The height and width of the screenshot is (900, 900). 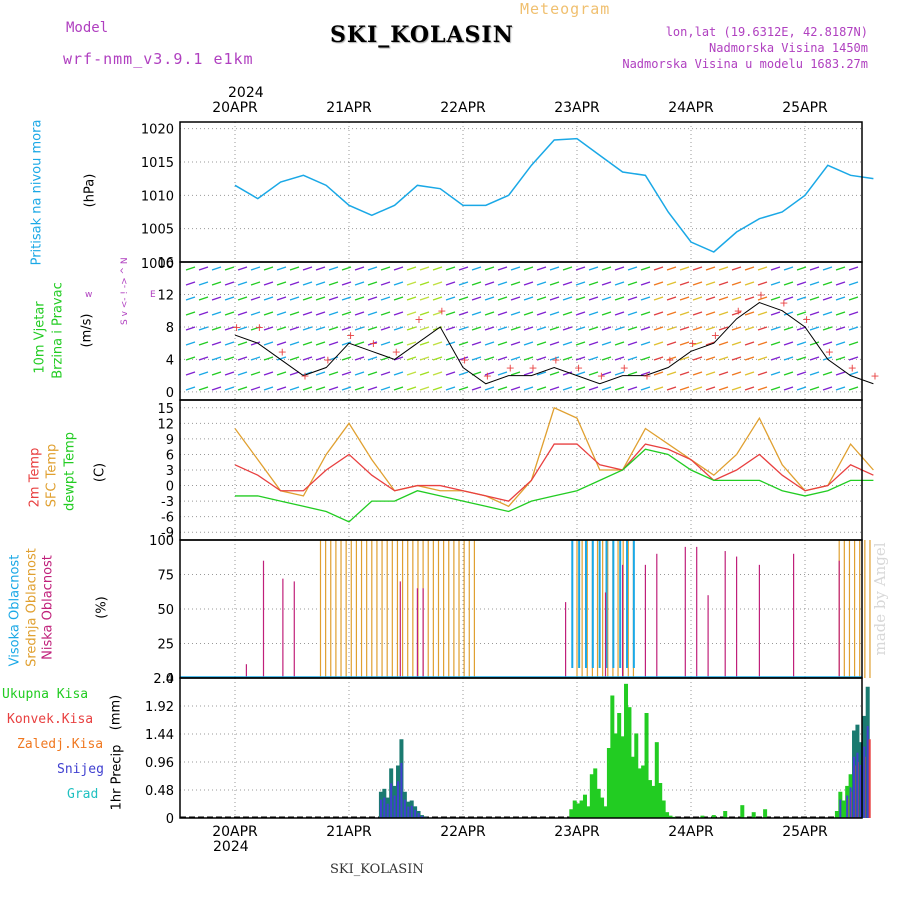 What do you see at coordinates (161, 541) in the screenshot?
I see `cloud-tick-4: 100` at bounding box center [161, 541].